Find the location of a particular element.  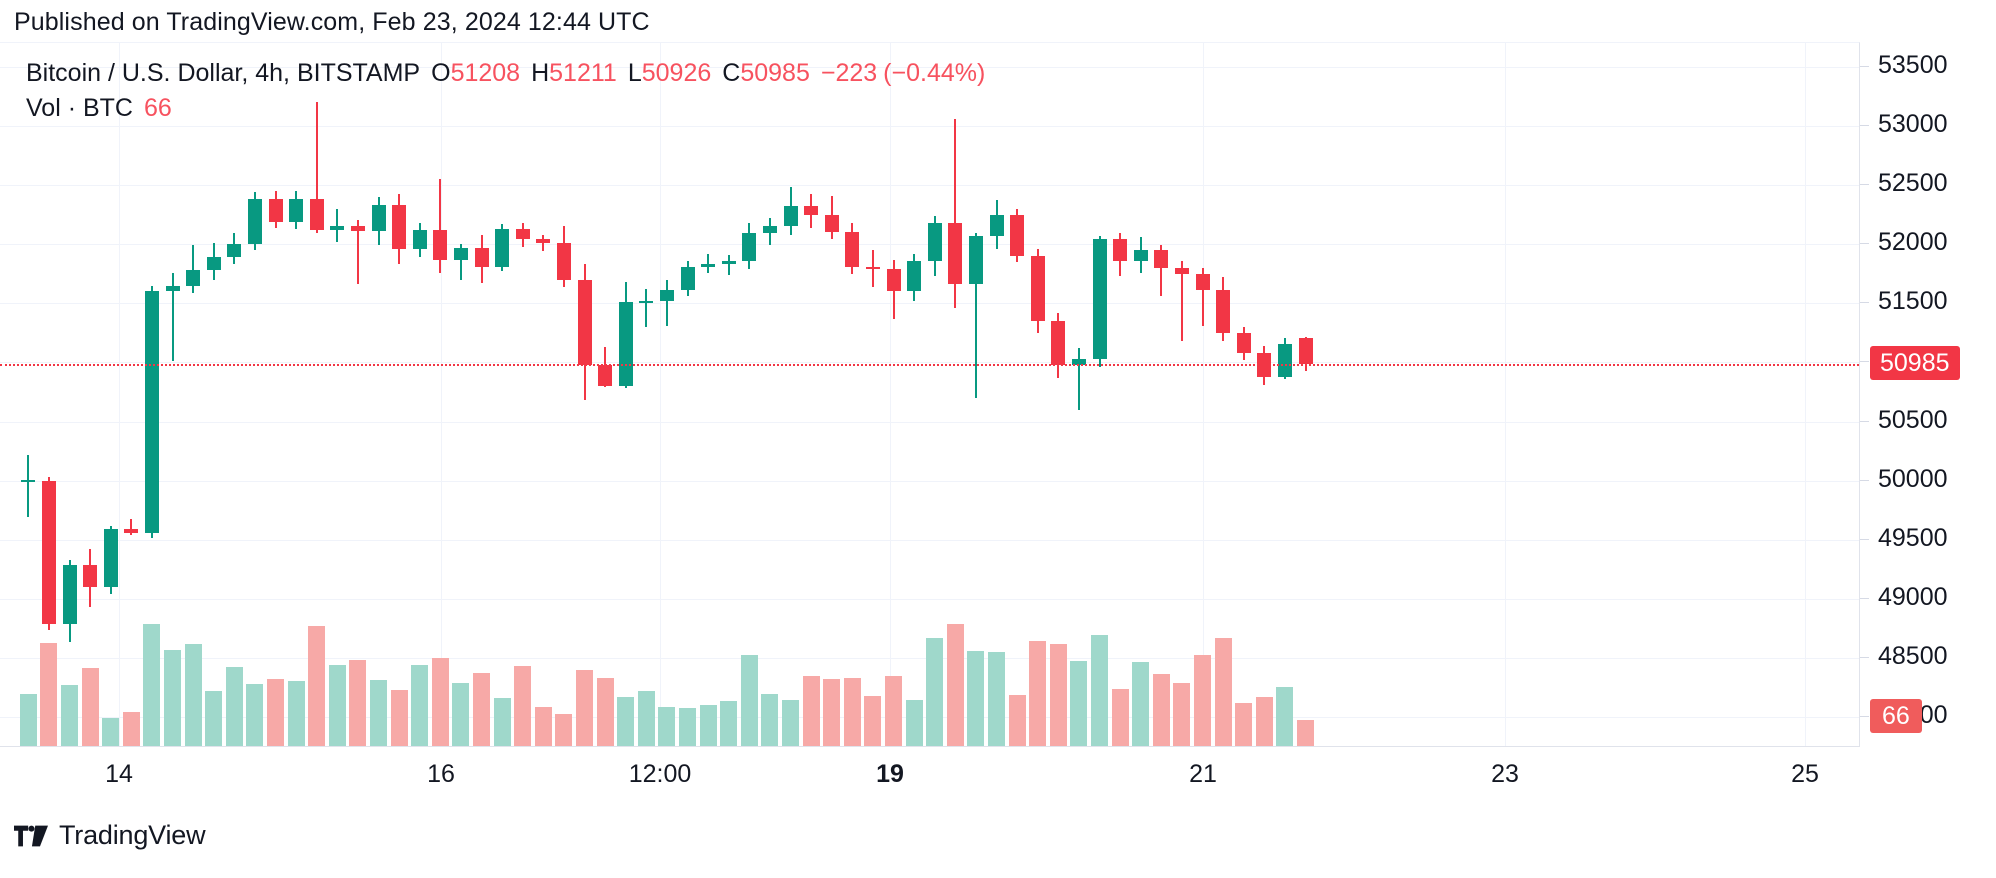

price-axis-tick: 49500 is located at coordinates (1928, 538).